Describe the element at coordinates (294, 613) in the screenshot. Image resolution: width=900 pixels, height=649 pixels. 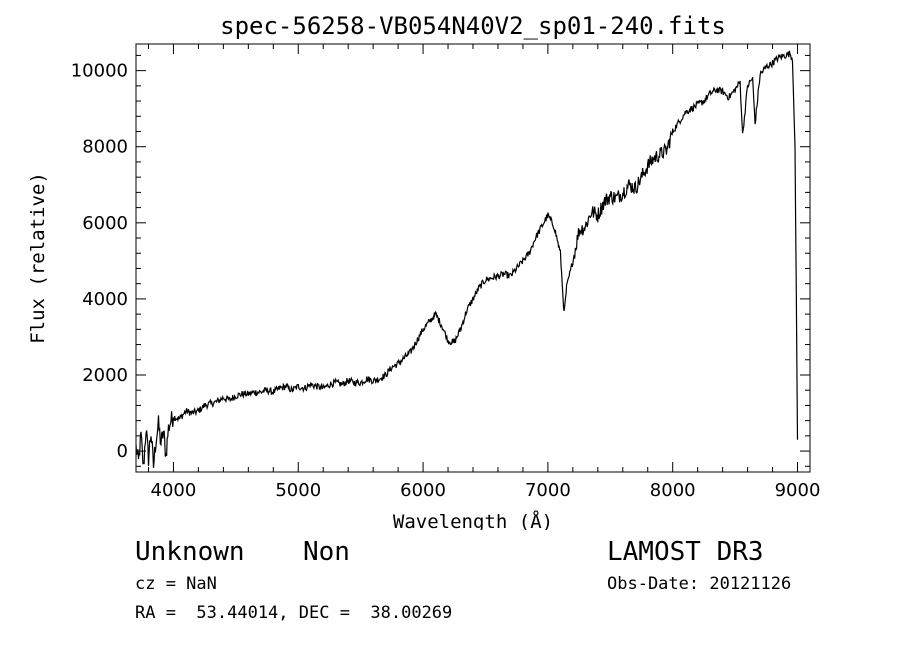
I see `radec-label: RA = 53.44014, DEC = 38.00269` at that location.